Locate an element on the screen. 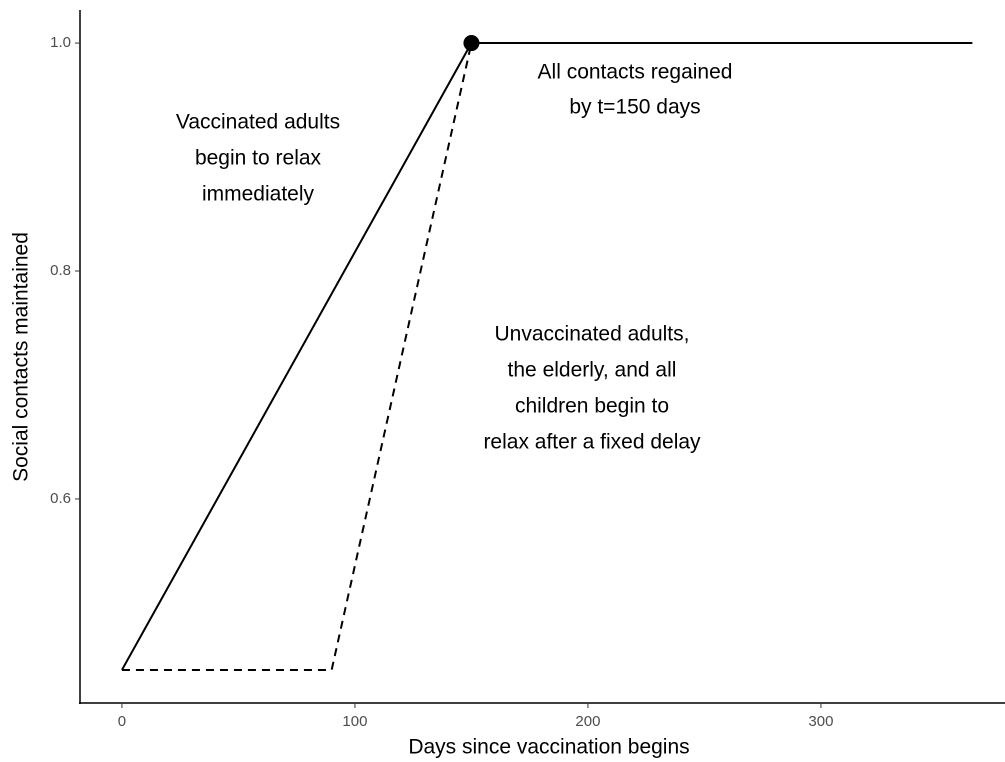  annotation: Unvaccinated adults, is located at coordinates (592, 334).